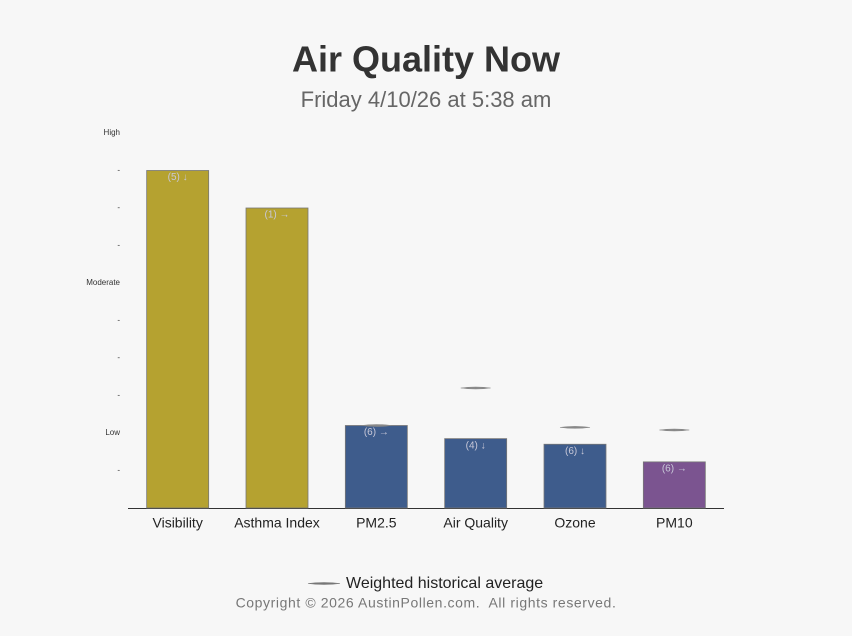 The width and height of the screenshot is (852, 636). What do you see at coordinates (444, 583) in the screenshot?
I see `legend-label: Weighted historical average` at bounding box center [444, 583].